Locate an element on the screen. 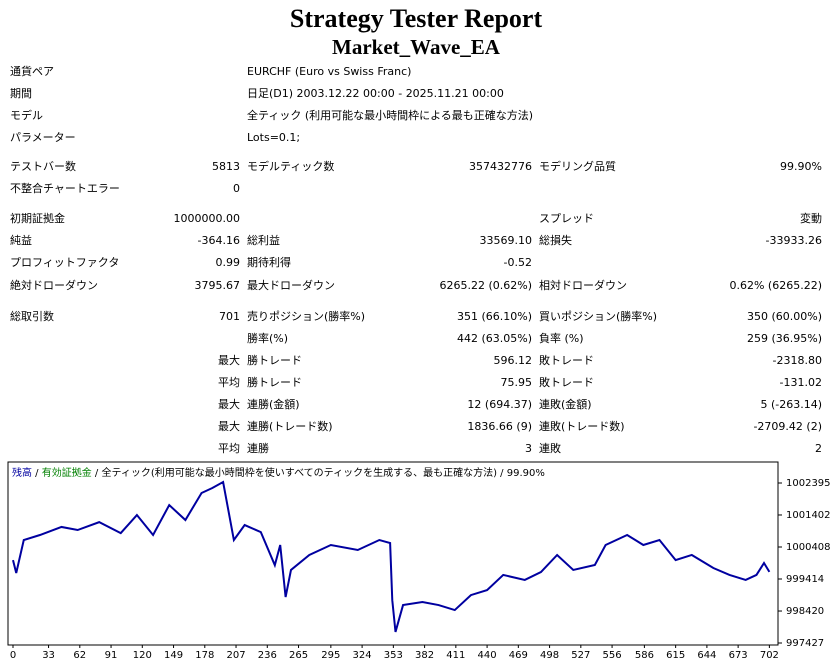 This screenshot has width=832, height=664. stat-value: 1836.66 (9) is located at coordinates (499, 426).